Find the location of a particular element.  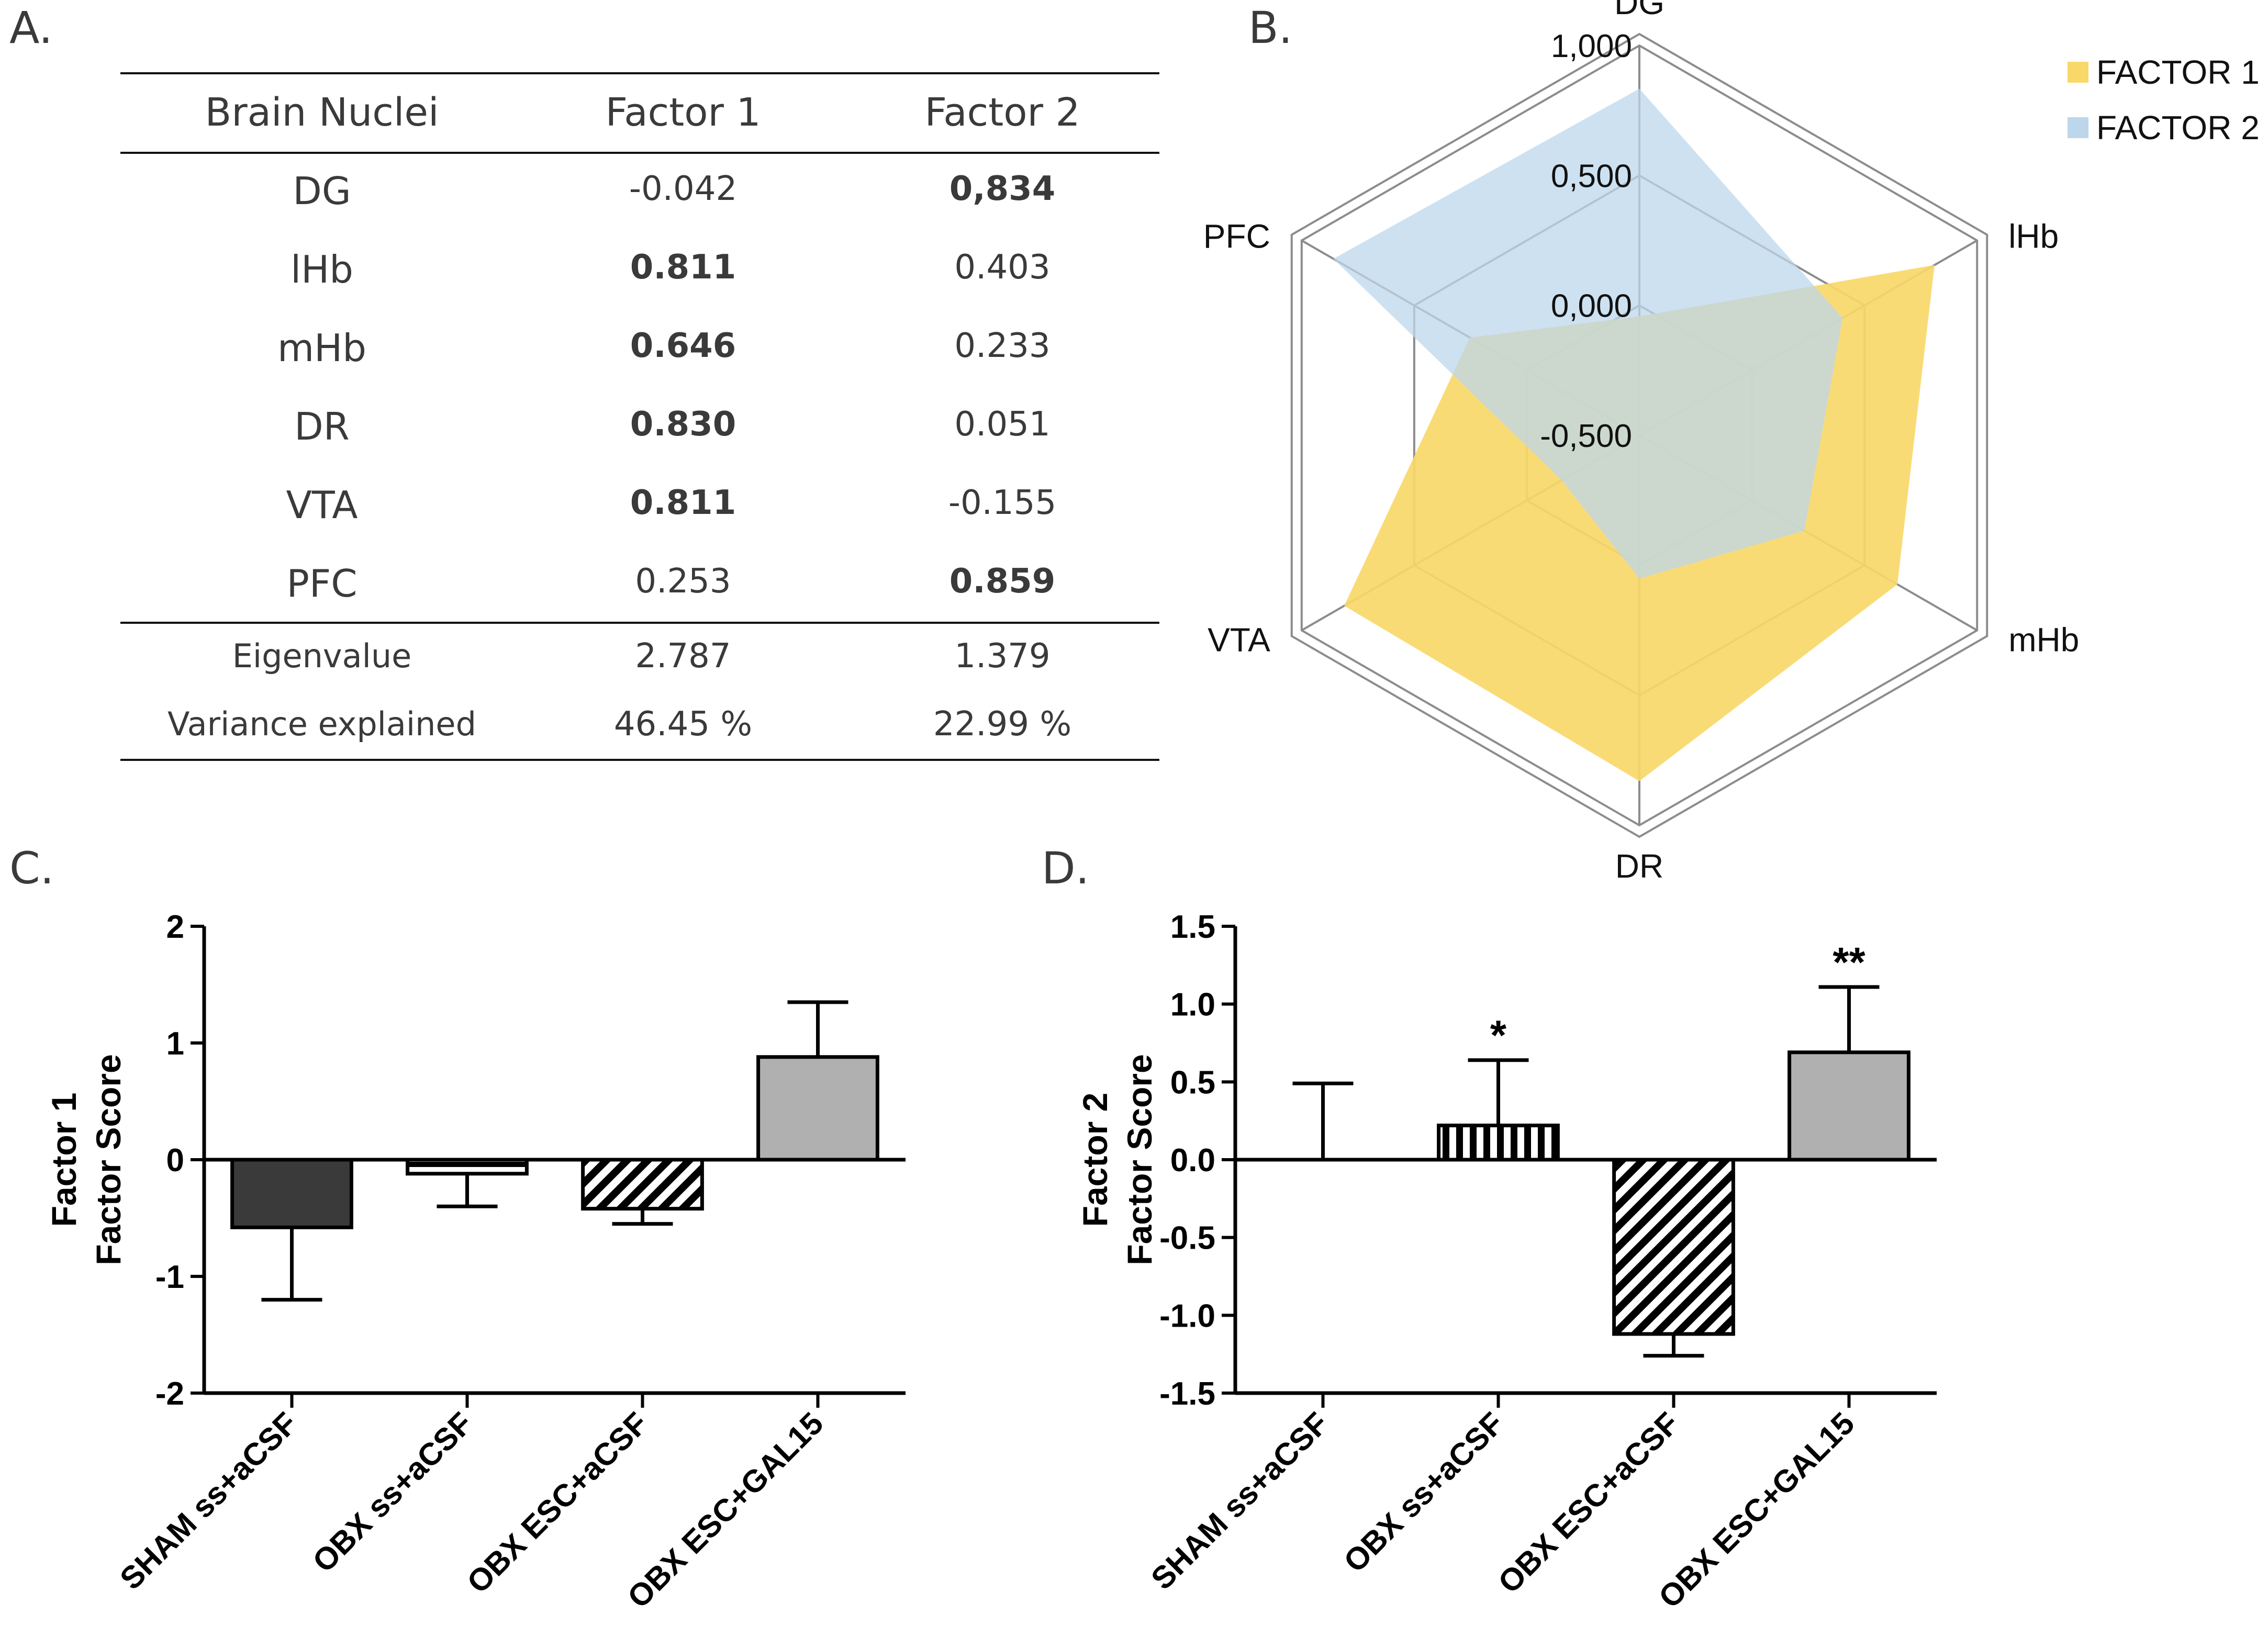

table-header-cell: Factor 2 is located at coordinates (1002, 112).